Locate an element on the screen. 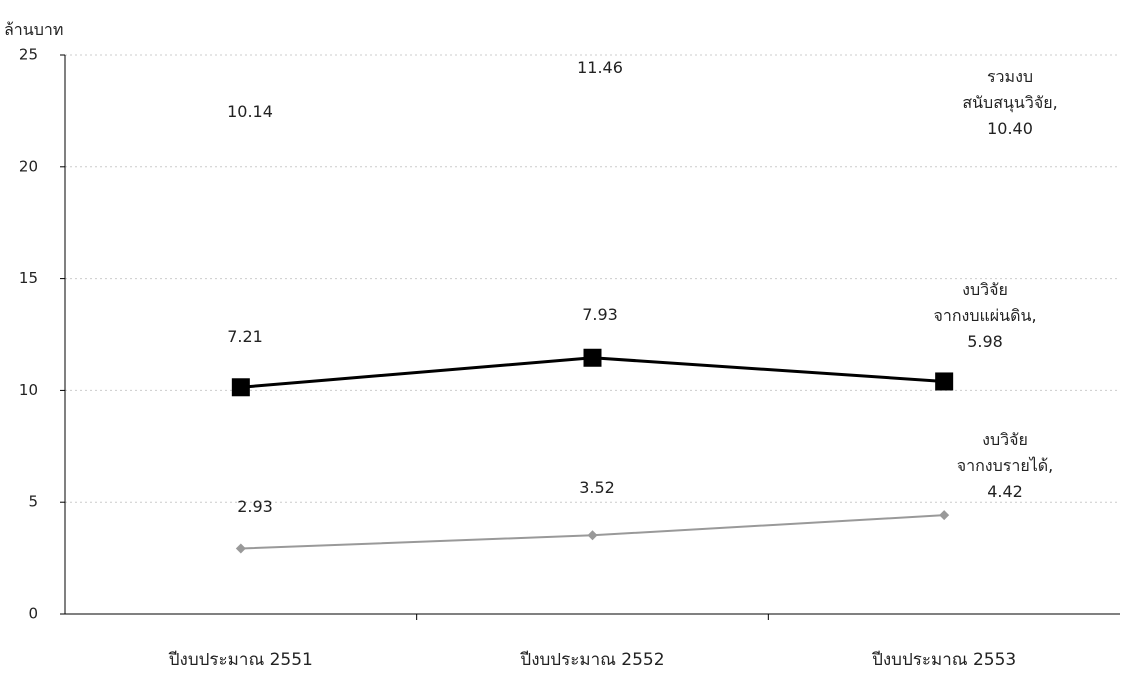  data-label: 11.46 is located at coordinates (600, 67).